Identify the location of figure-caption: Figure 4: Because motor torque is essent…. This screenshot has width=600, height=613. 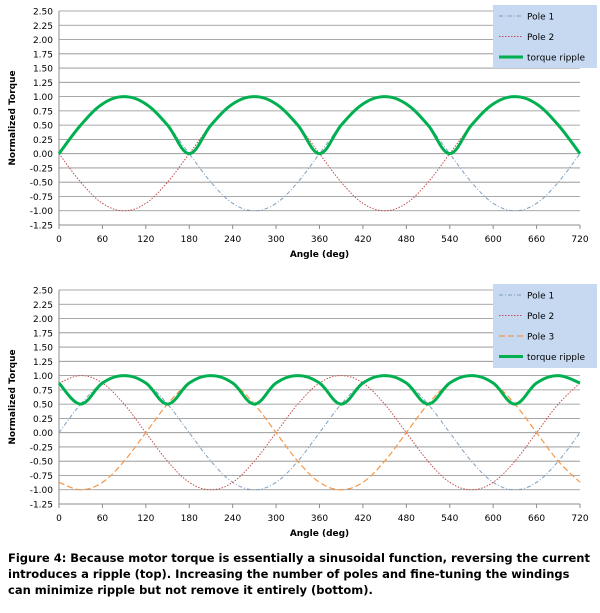
(299, 574).